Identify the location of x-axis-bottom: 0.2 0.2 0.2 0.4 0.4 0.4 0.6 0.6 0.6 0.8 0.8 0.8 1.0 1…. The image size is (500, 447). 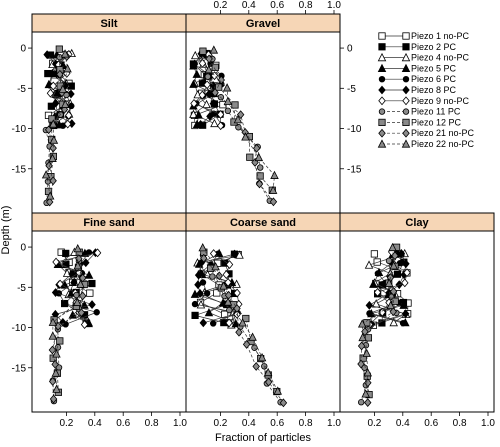
(277, 420).